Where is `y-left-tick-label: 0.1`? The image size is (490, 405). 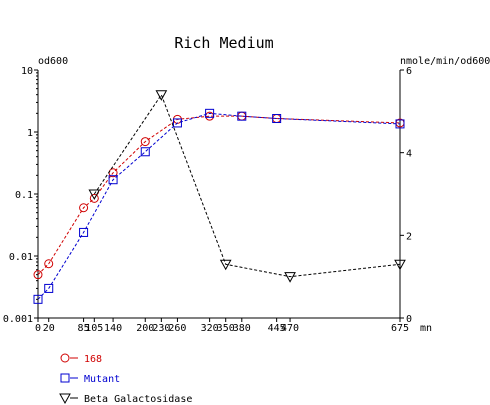 y-left-tick-label: 0.1 is located at coordinates (24, 195).